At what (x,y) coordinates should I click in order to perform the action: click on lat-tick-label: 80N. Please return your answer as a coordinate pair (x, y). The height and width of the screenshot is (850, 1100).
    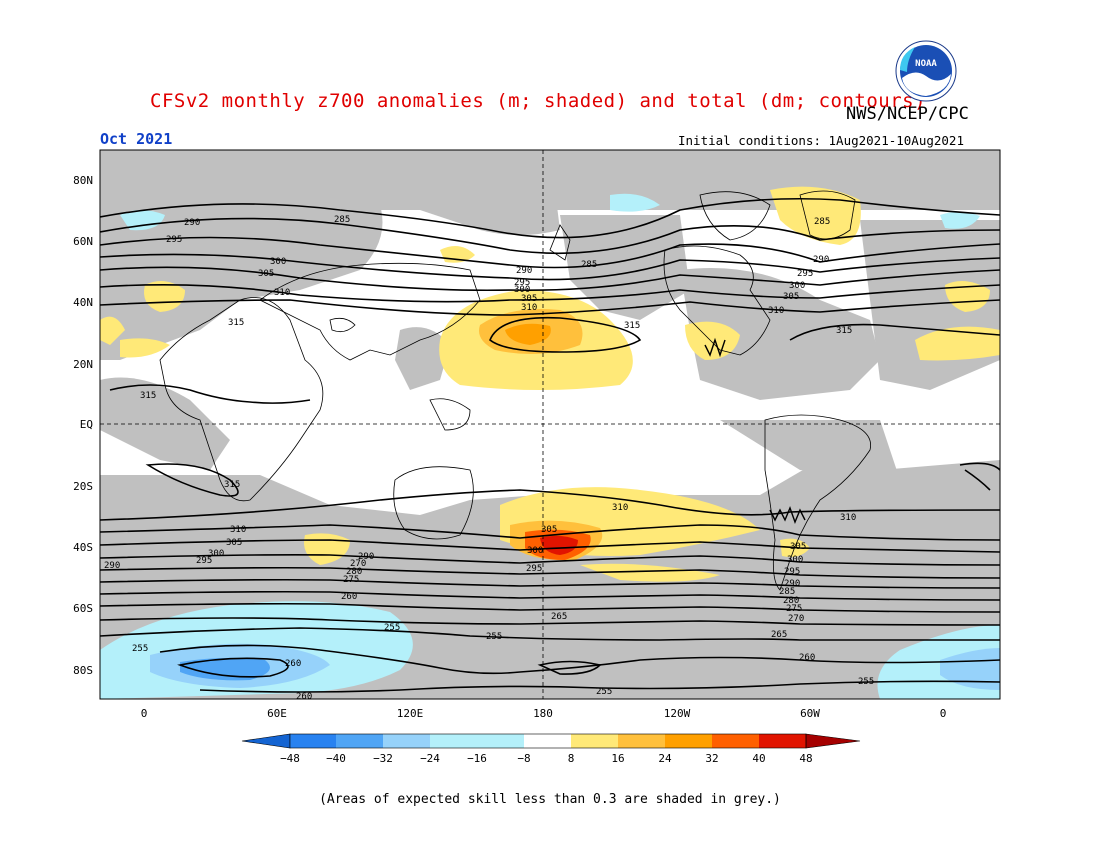
    Looking at the image, I should click on (83, 180).